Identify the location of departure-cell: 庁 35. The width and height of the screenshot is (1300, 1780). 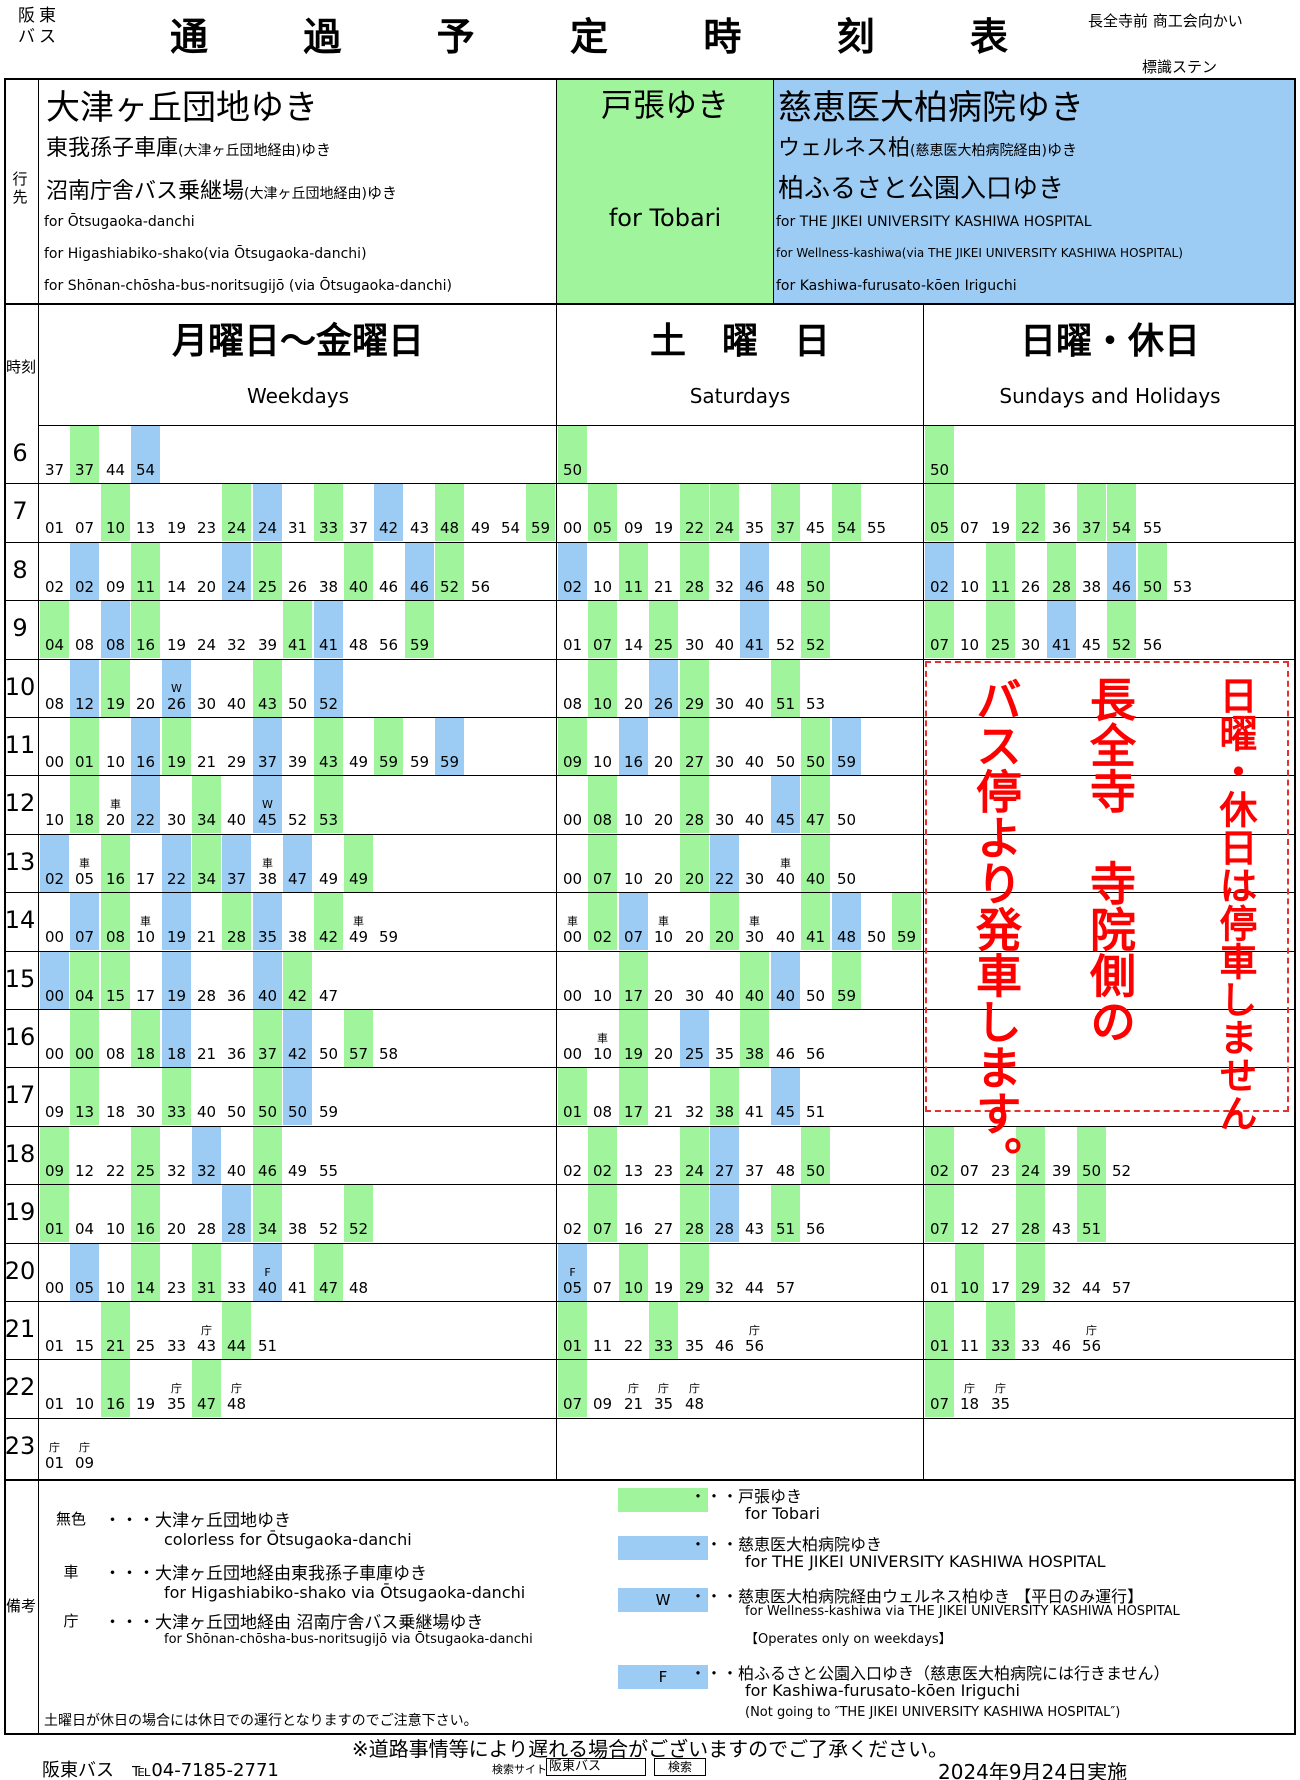
(1000, 1388).